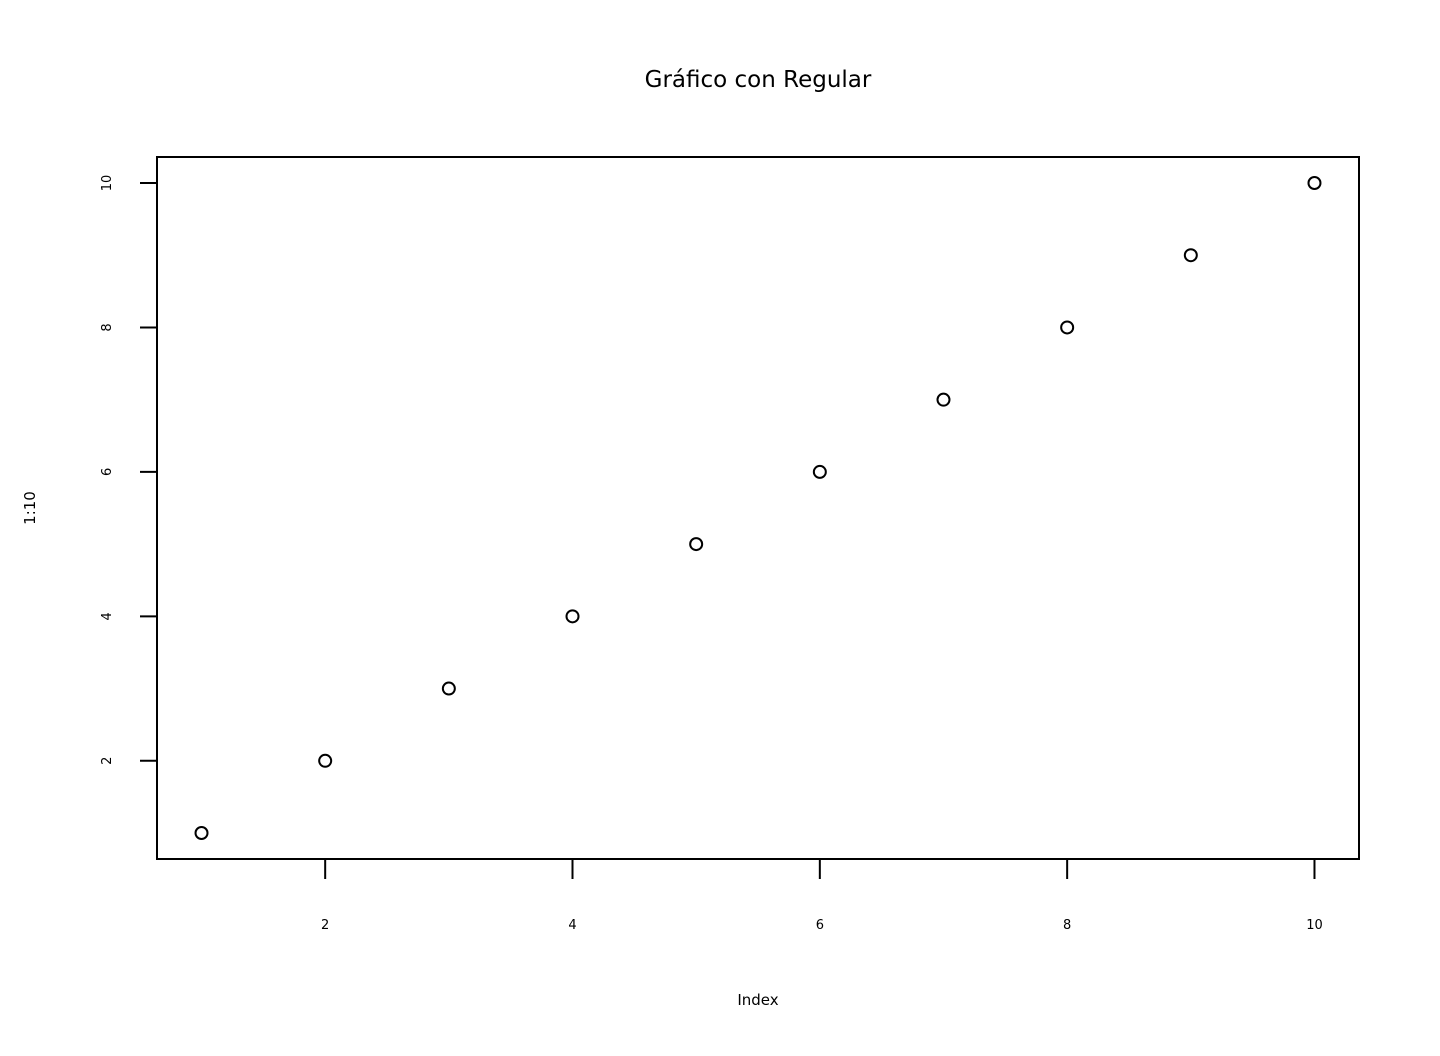 The height and width of the screenshot is (1056, 1440). Describe the element at coordinates (572, 925) in the screenshot. I see `x-tick-label: 4` at that location.